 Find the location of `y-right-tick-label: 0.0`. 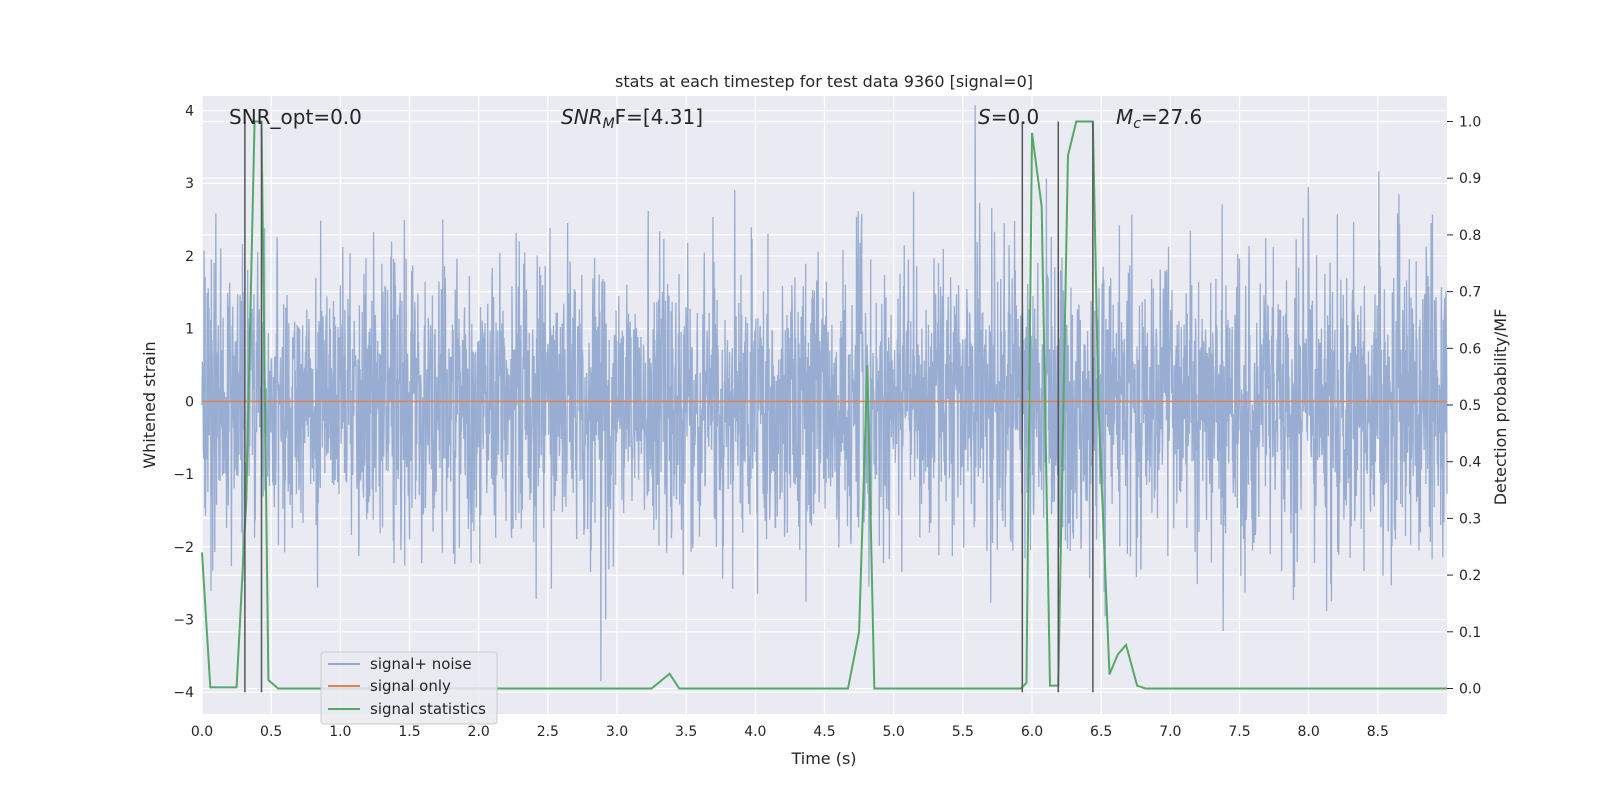

y-right-tick-label: 0.0 is located at coordinates (1470, 689).